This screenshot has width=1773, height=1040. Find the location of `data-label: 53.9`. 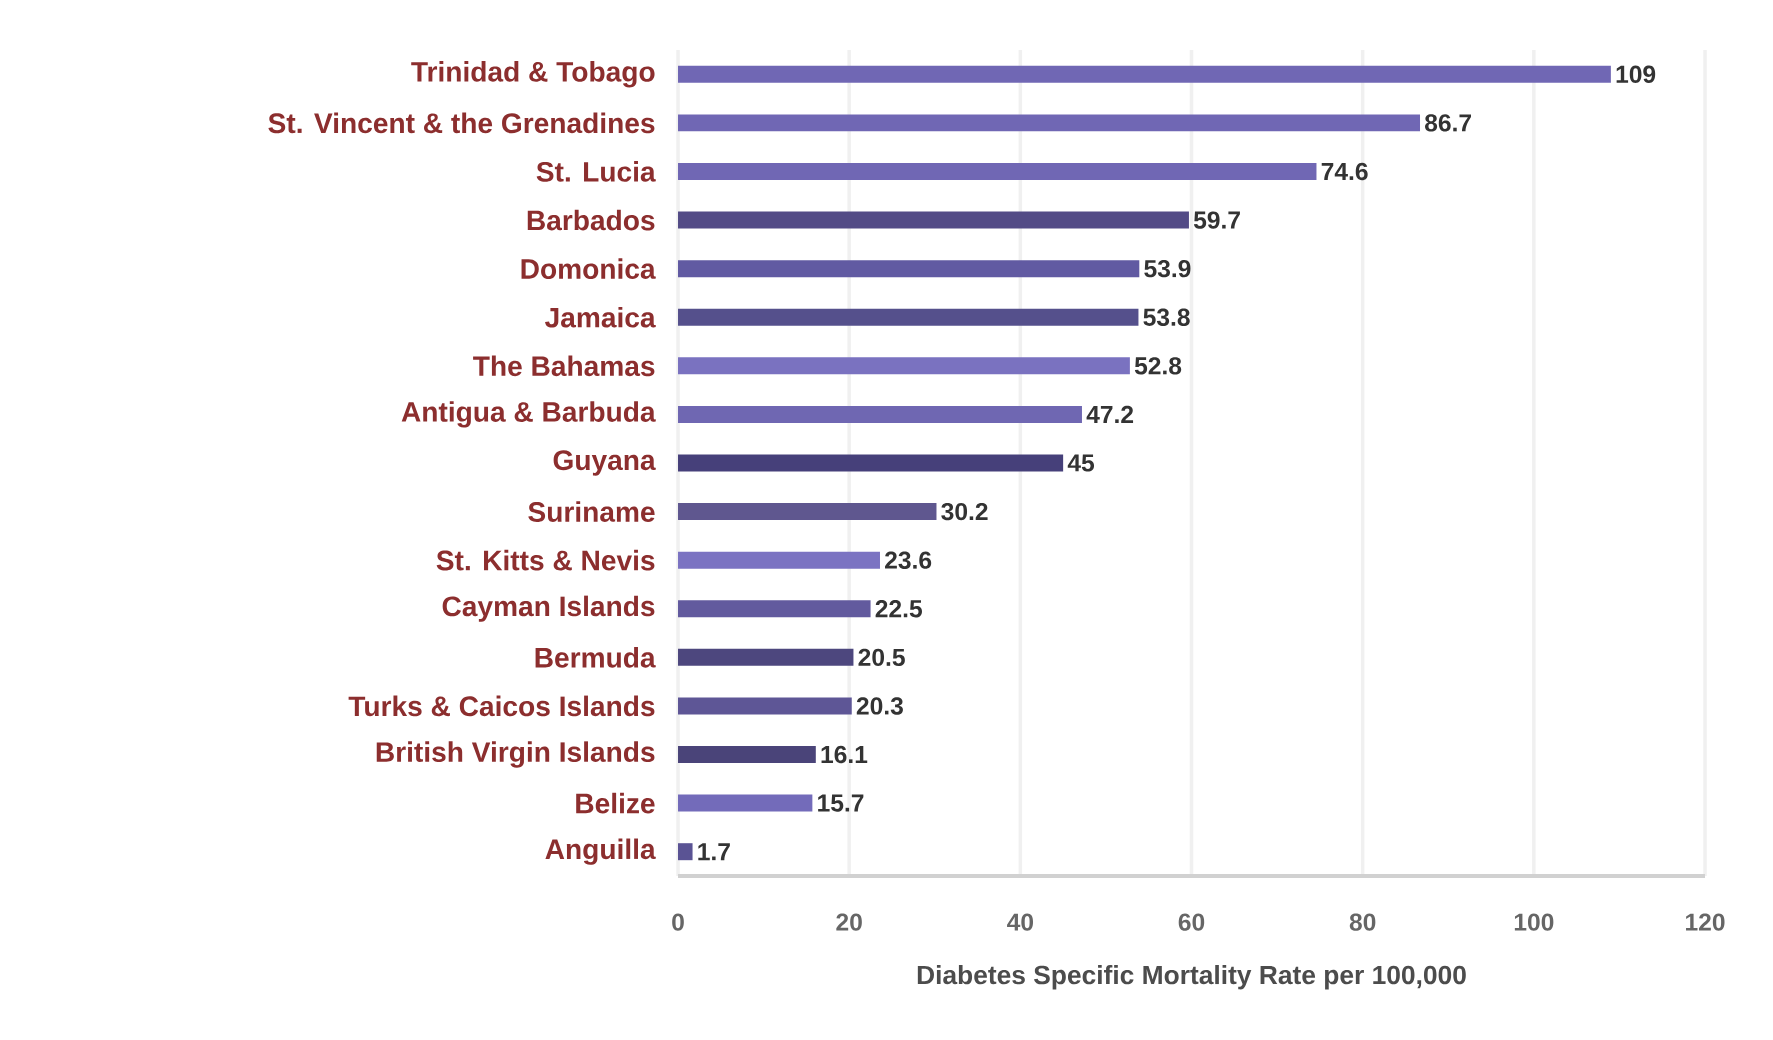

data-label: 53.9 is located at coordinates (1167, 268).